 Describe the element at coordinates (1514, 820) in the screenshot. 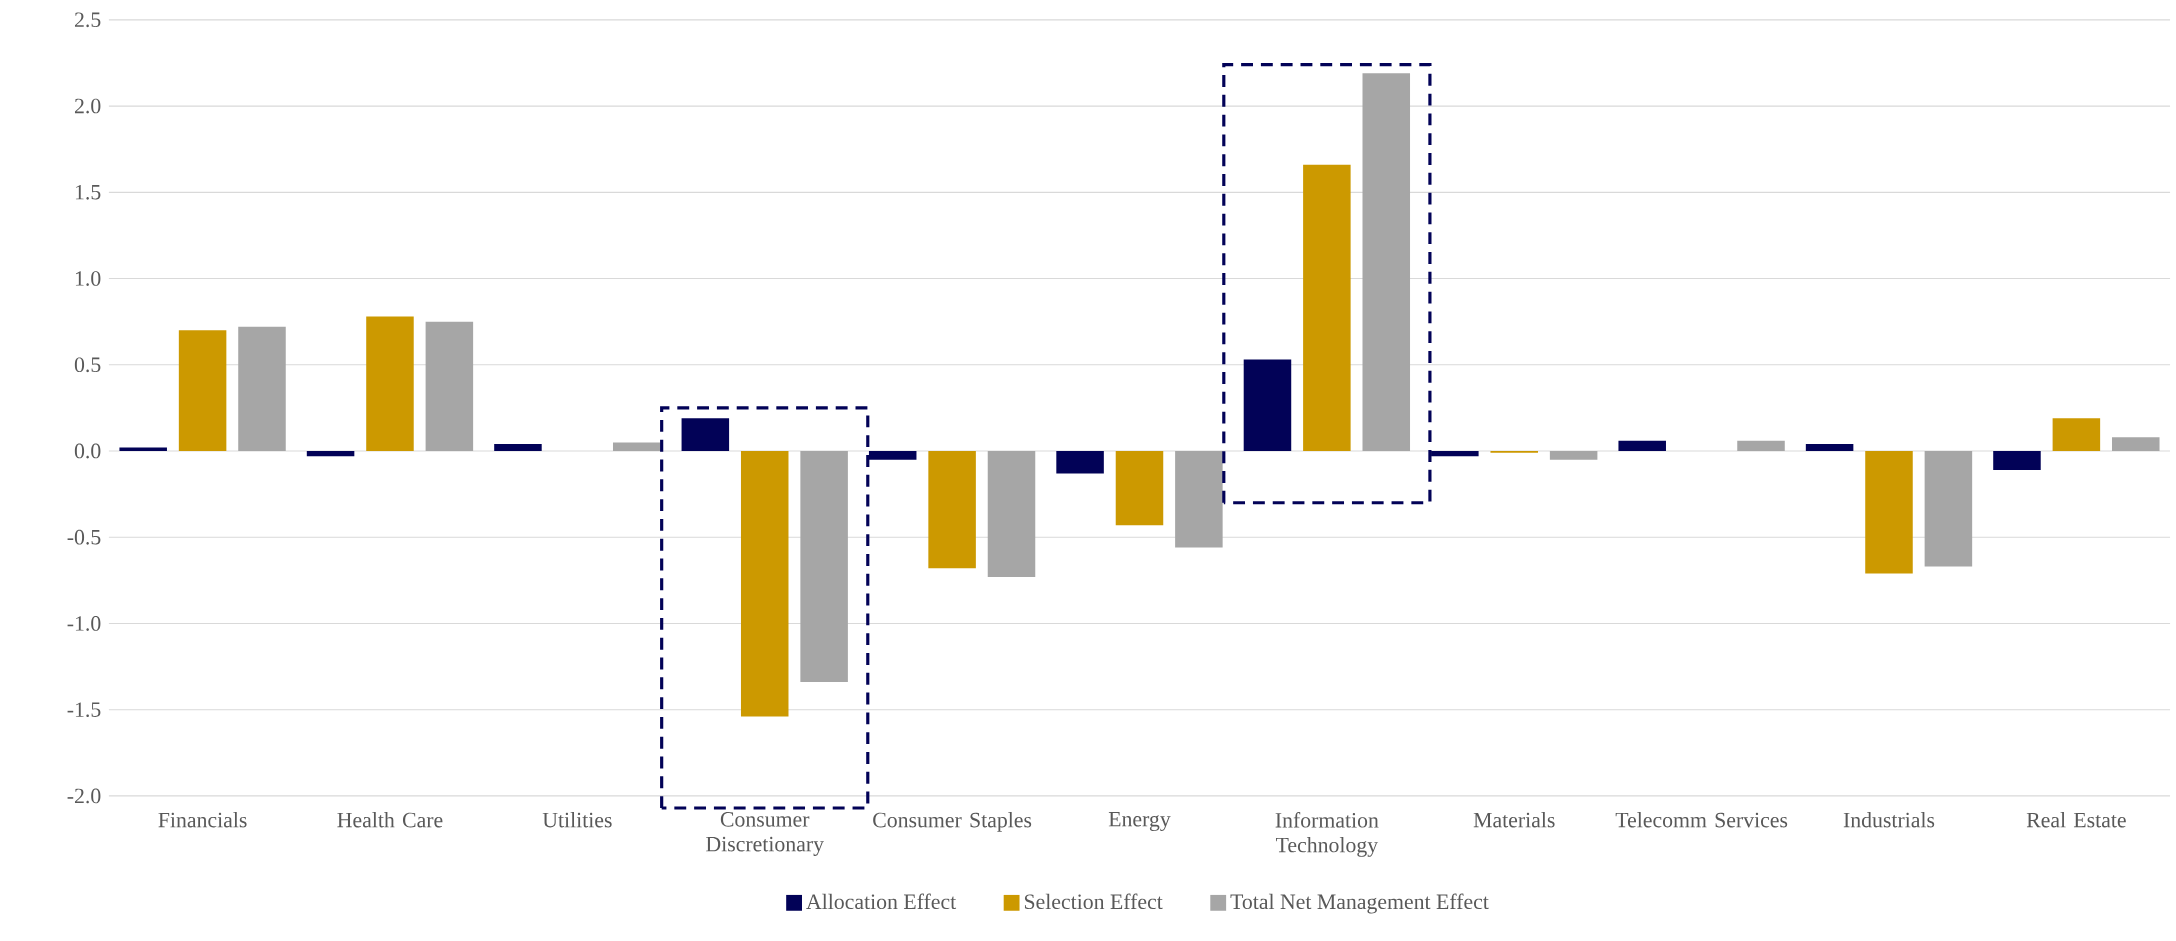

I see `x-tick-label: Materials` at that location.